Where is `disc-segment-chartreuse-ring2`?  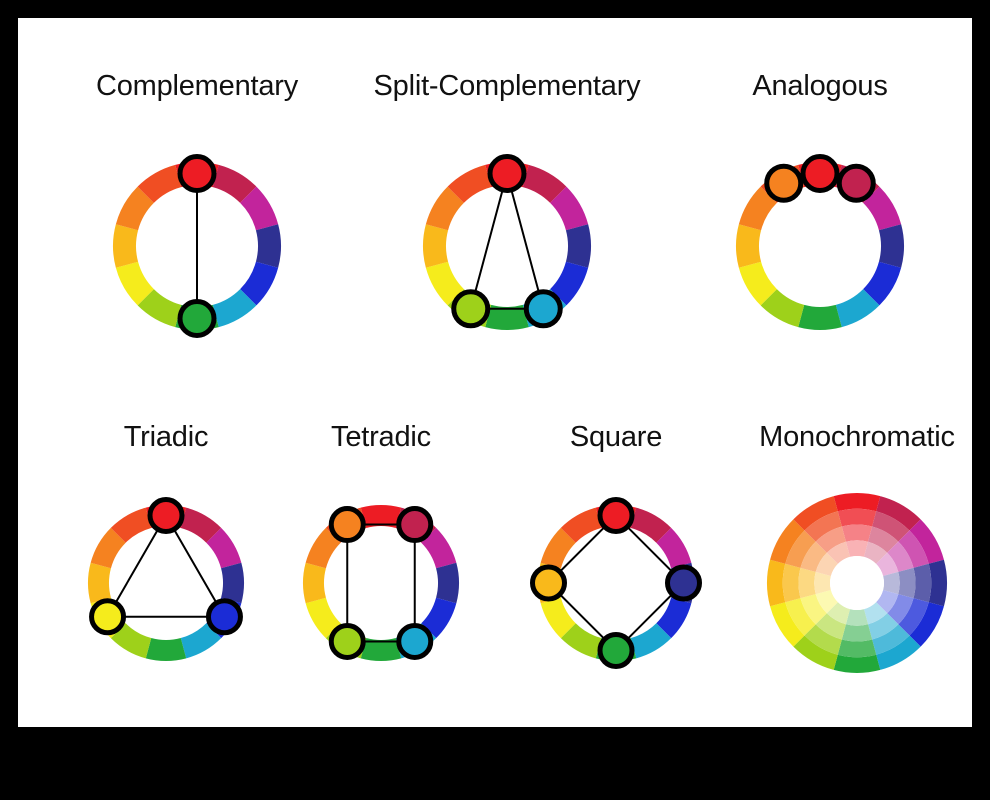 disc-segment-chartreuse-ring2 is located at coordinates (830, 626).